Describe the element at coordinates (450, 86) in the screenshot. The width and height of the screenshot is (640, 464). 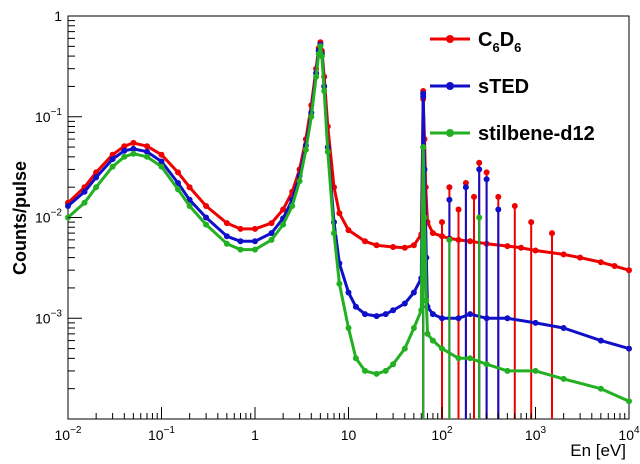
I see `legend-marker-sted` at that location.